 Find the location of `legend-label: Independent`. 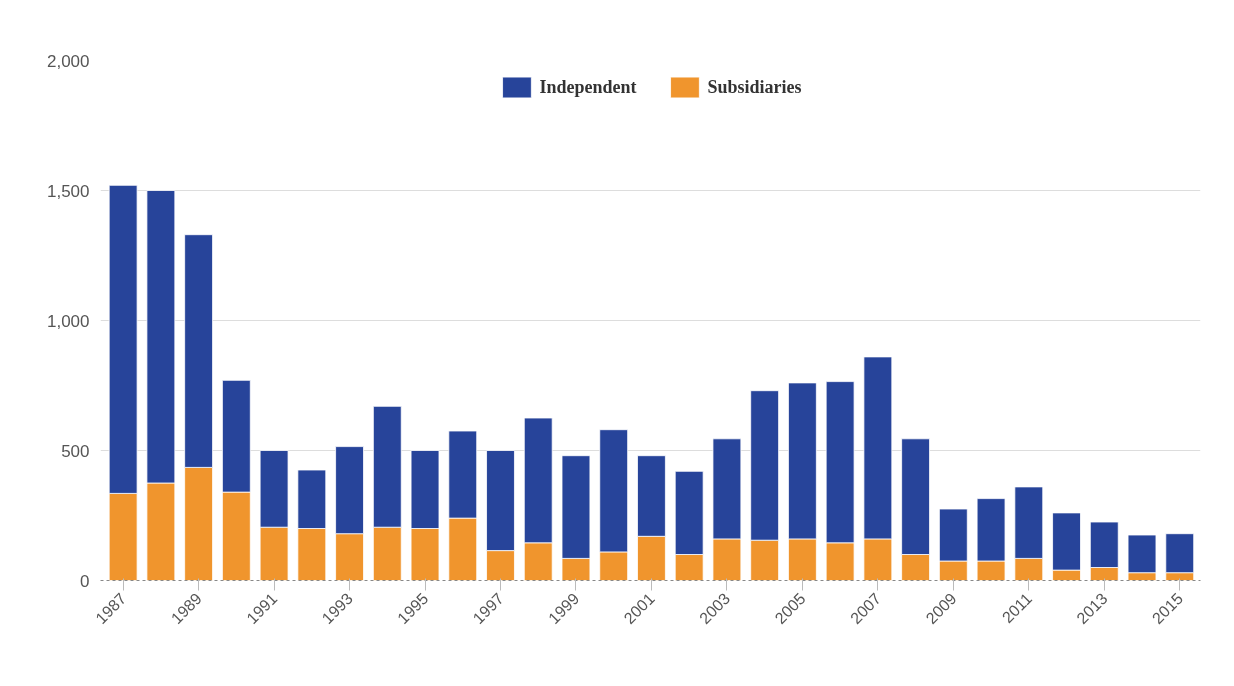

legend-label: Independent is located at coordinates (588, 87).